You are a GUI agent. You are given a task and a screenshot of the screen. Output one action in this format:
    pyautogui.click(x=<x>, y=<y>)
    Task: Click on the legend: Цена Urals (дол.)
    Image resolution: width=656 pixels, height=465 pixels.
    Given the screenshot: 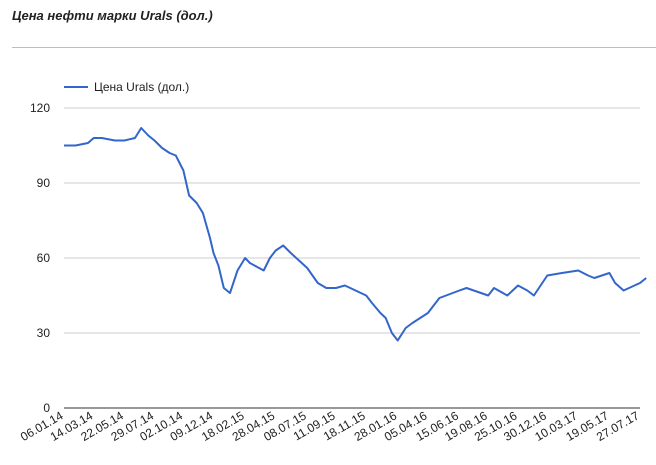 What is the action you would take?
    pyautogui.click(x=126, y=87)
    